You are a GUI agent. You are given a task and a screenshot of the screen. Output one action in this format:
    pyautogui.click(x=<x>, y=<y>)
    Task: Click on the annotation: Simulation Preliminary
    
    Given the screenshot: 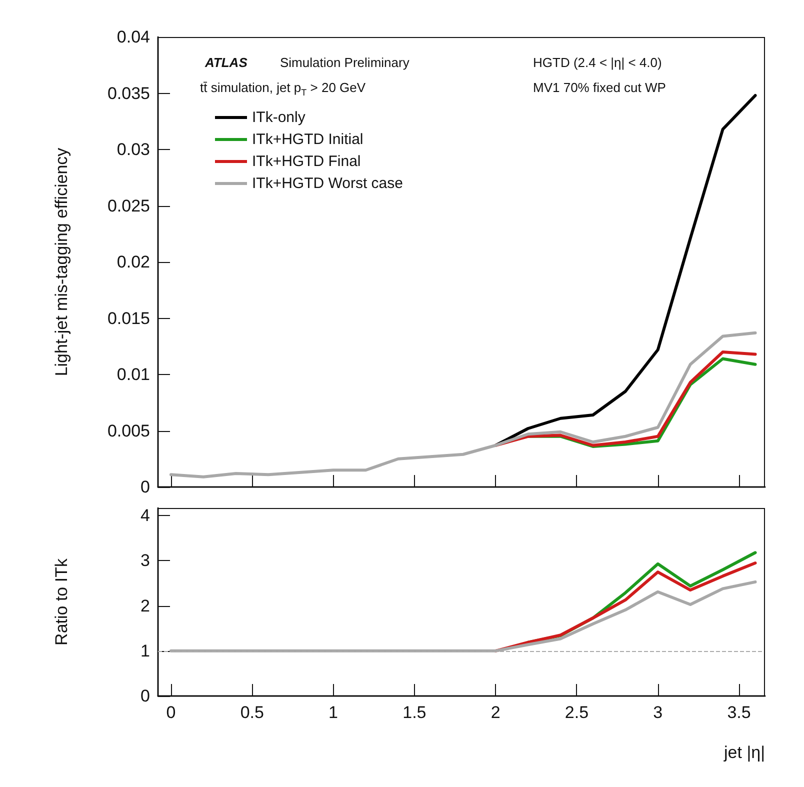 What is the action you would take?
    pyautogui.click(x=345, y=62)
    